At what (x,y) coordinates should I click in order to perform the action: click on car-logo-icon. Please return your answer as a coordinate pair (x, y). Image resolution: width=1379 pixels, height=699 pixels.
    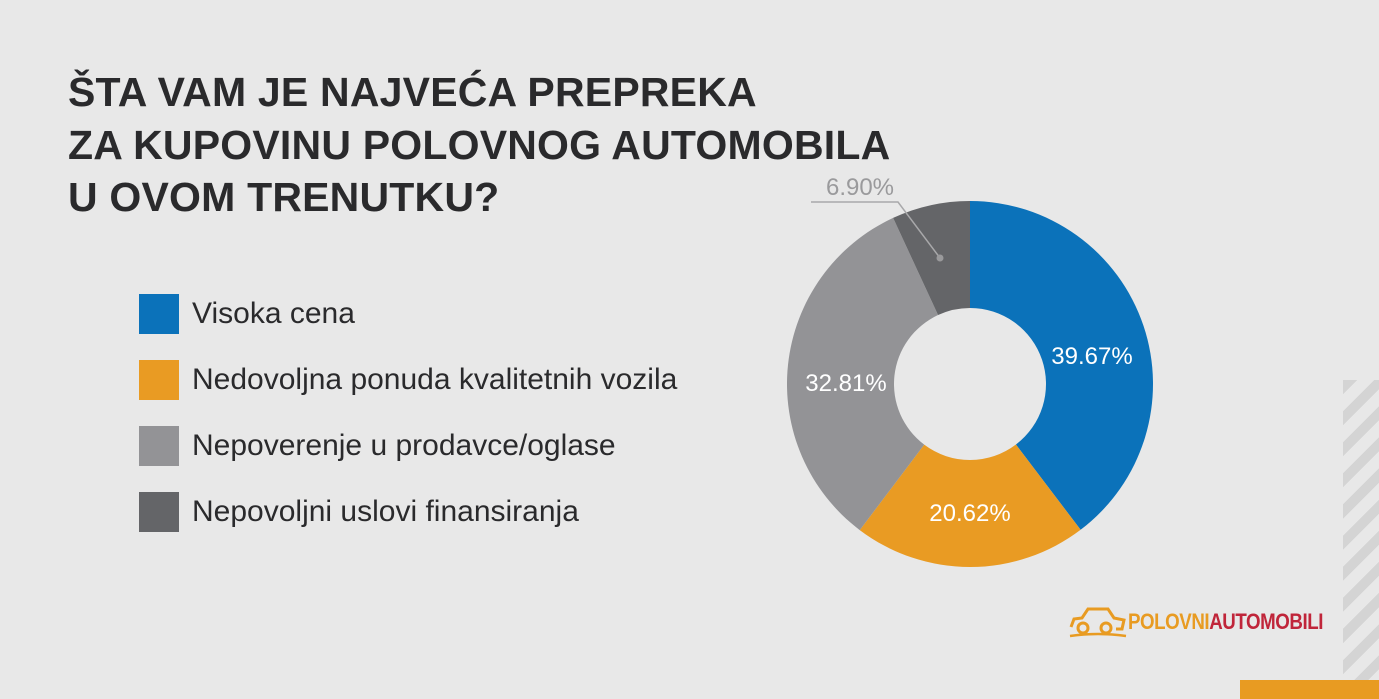
    Looking at the image, I should click on (1098, 622).